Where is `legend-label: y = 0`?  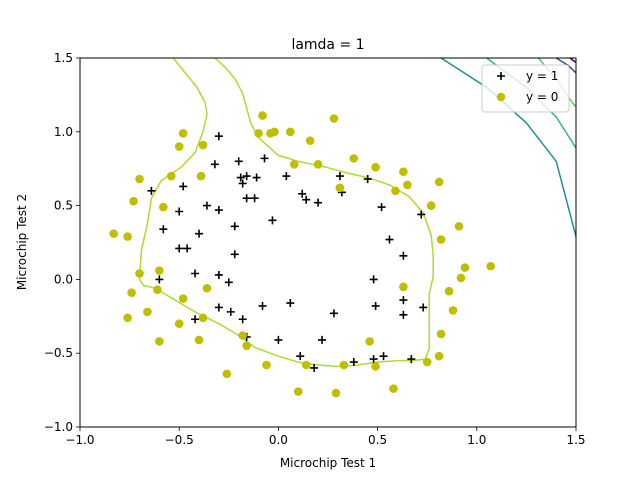
legend-label: y = 0 is located at coordinates (542, 97).